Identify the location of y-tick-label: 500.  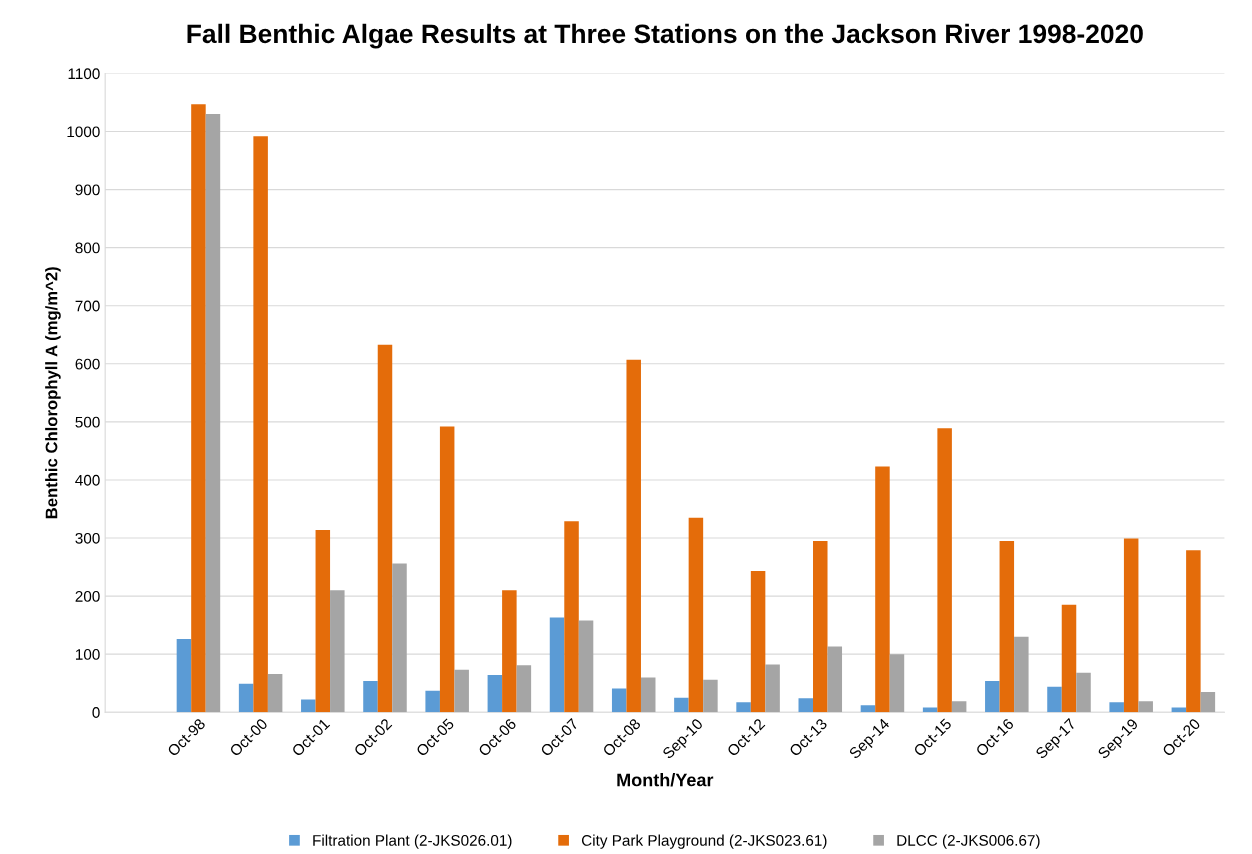
(87, 422).